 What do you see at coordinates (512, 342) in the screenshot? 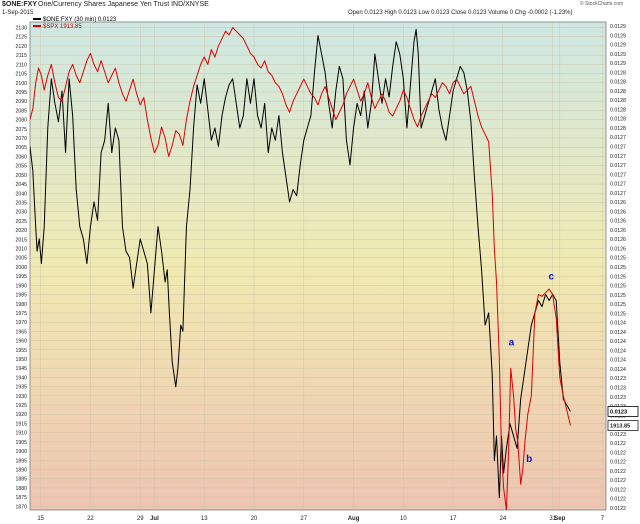
I see `wave-label-a: a` at bounding box center [512, 342].